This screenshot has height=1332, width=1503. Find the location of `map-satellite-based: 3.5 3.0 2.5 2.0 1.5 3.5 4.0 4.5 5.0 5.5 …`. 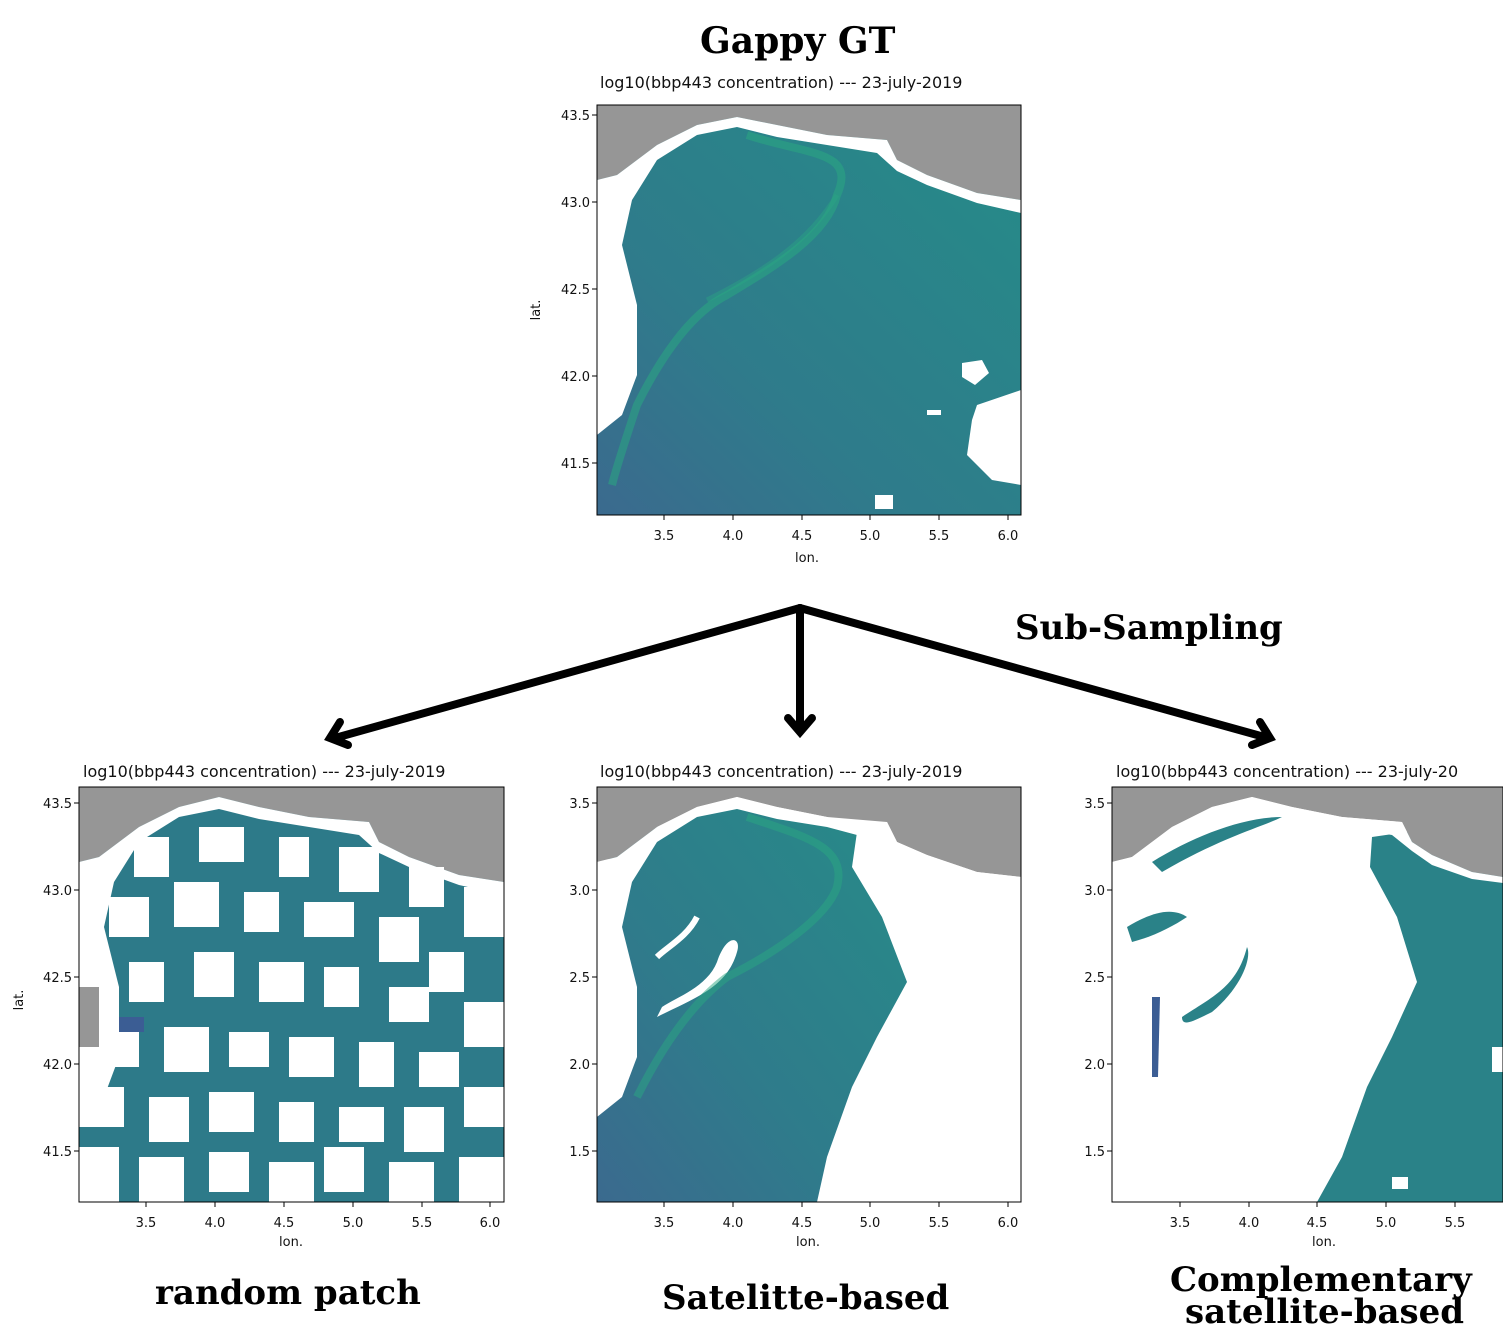

map-satellite-based: 3.5 3.0 2.5 2.0 1.5 3.5 4.0 4.5 5.0 5.5 … is located at coordinates (795, 1018).